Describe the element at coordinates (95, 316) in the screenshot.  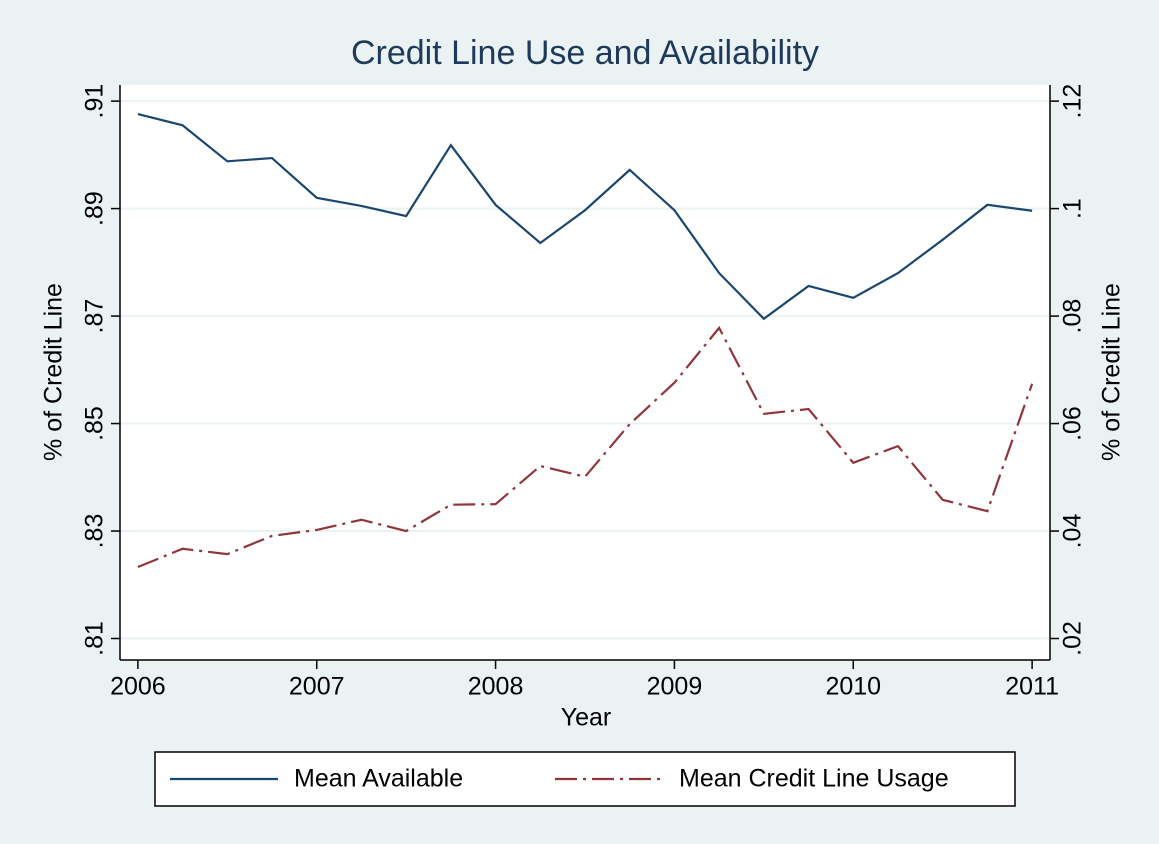
I see `y-tick-label: .87` at that location.